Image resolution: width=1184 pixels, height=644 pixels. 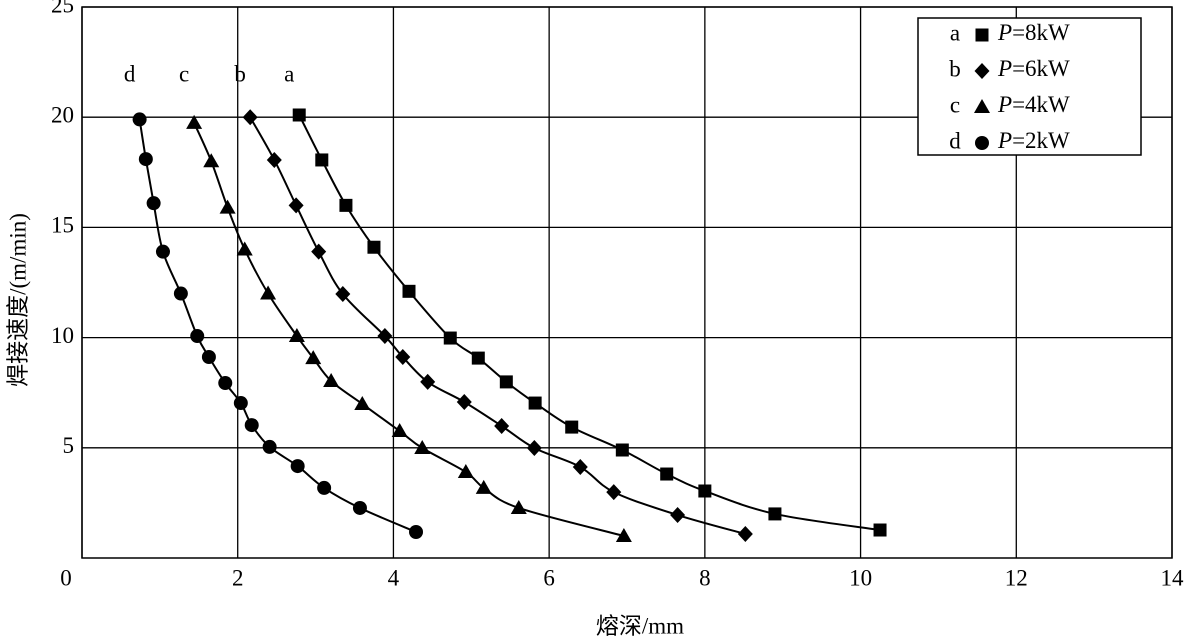 I want to click on legend-letter: a, so click(x=955, y=32).